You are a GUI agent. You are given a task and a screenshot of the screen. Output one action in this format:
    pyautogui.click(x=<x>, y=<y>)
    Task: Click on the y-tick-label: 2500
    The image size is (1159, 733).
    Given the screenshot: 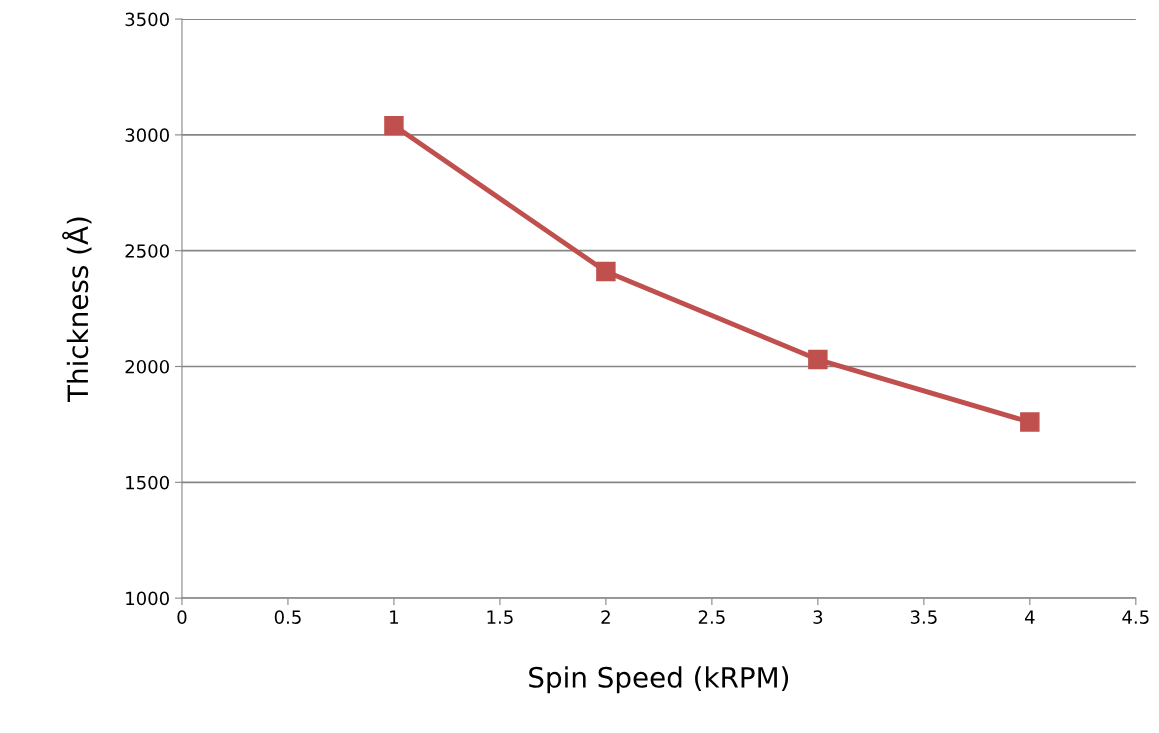 What is the action you would take?
    pyautogui.click(x=147, y=251)
    